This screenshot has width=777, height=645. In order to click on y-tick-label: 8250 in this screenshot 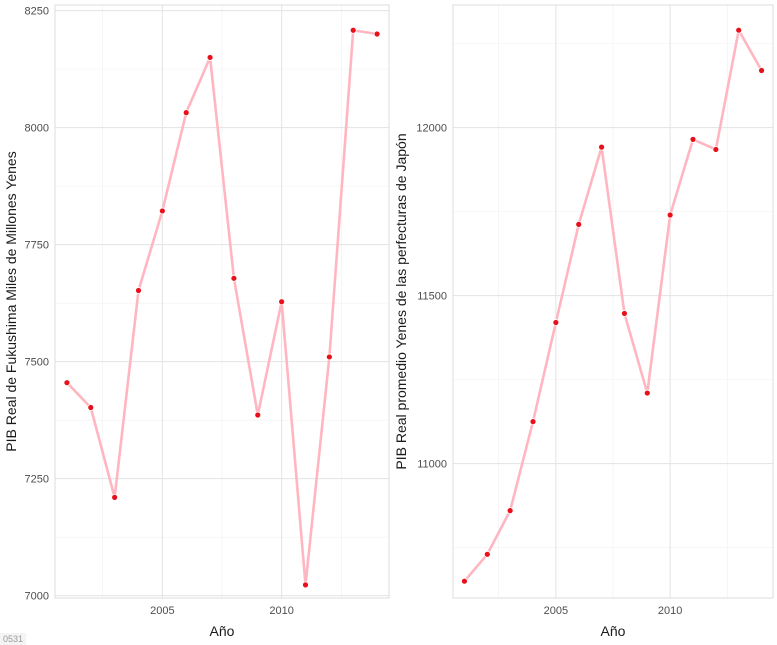, I will do `click(37, 12)`.